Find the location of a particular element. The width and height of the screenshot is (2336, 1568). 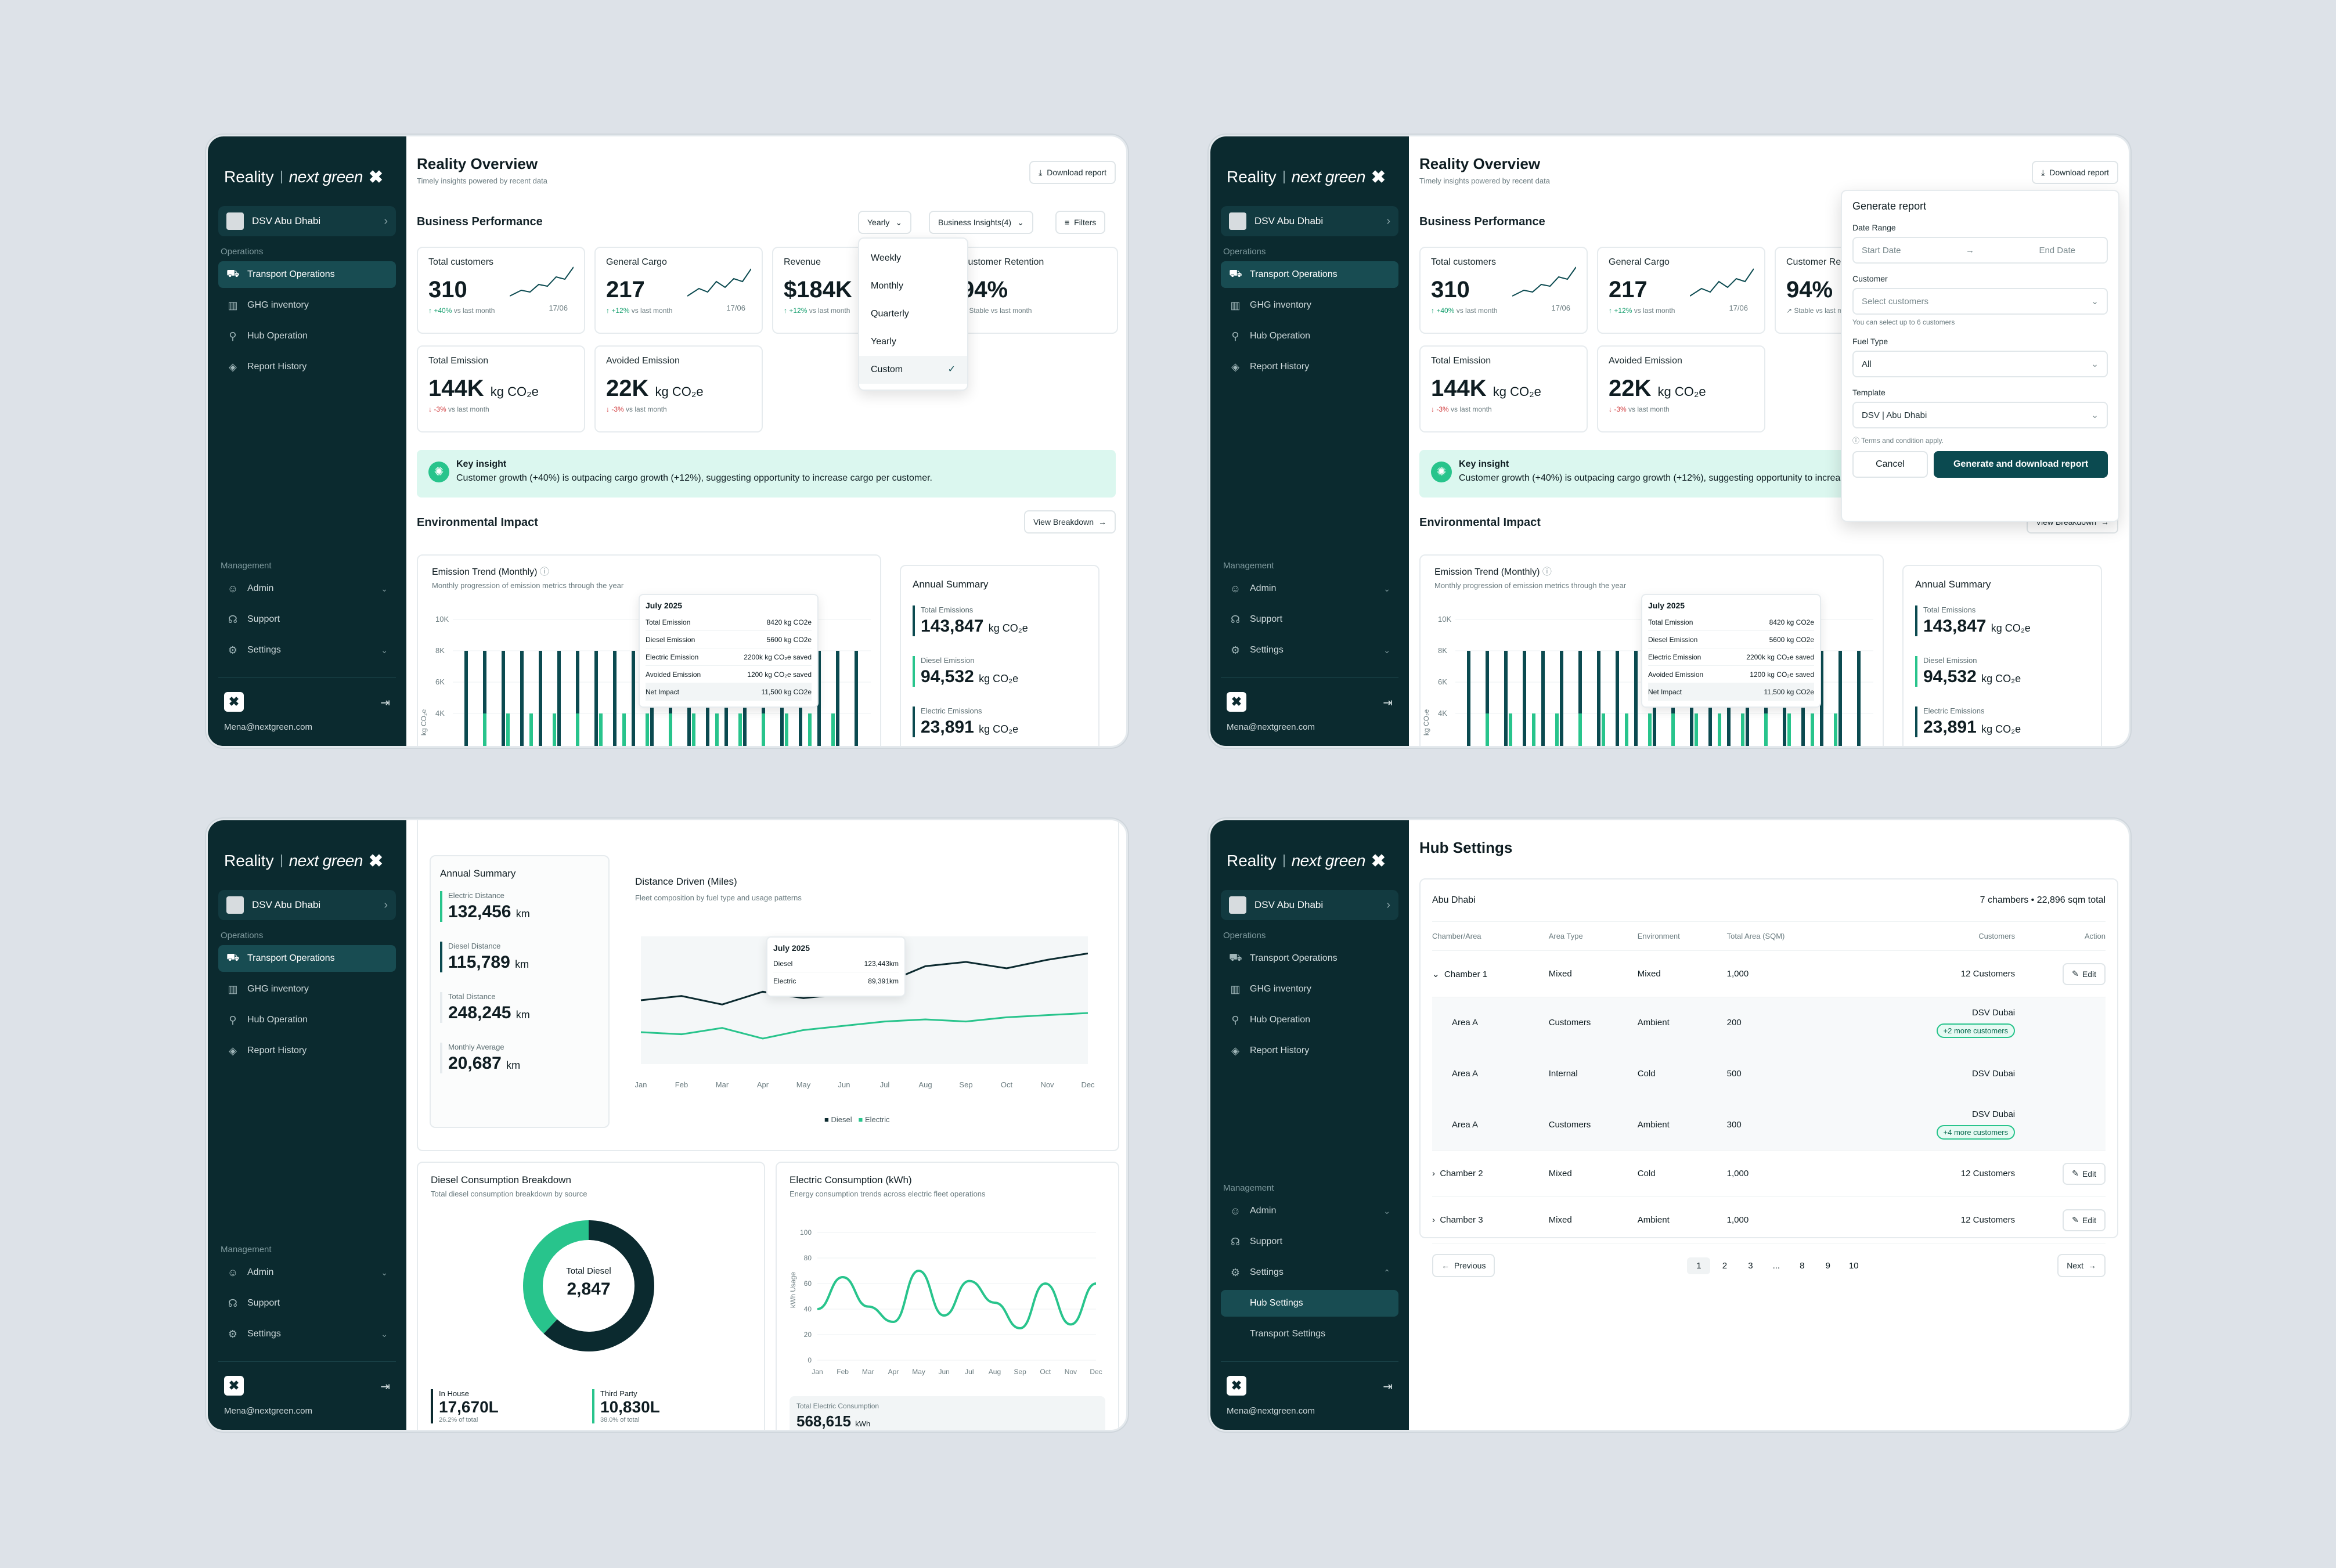

sidebar-item-transport-settings: Transport Settings is located at coordinates (1288, 1334).